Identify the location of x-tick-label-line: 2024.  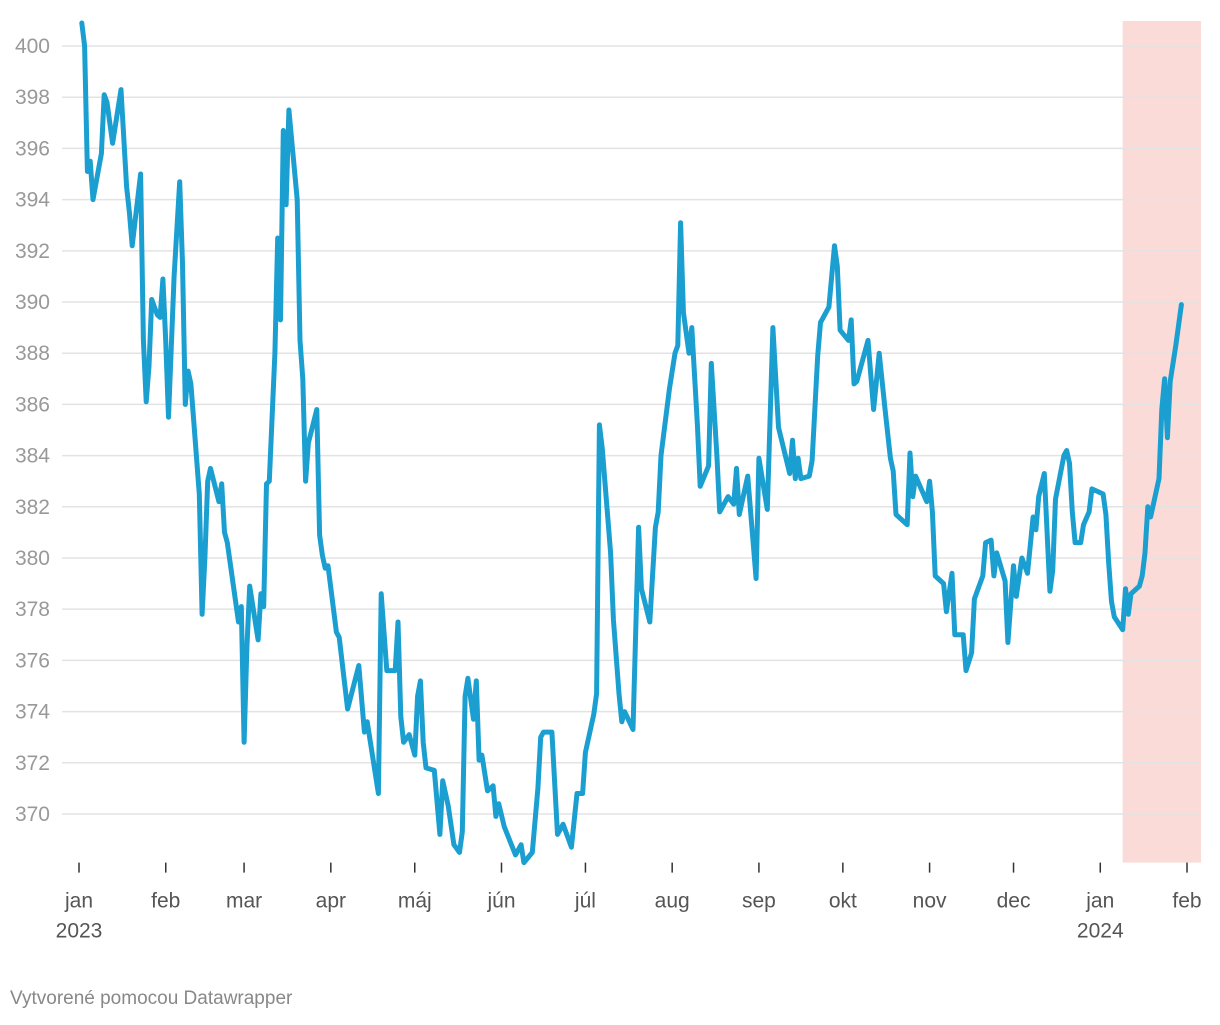
(1100, 931).